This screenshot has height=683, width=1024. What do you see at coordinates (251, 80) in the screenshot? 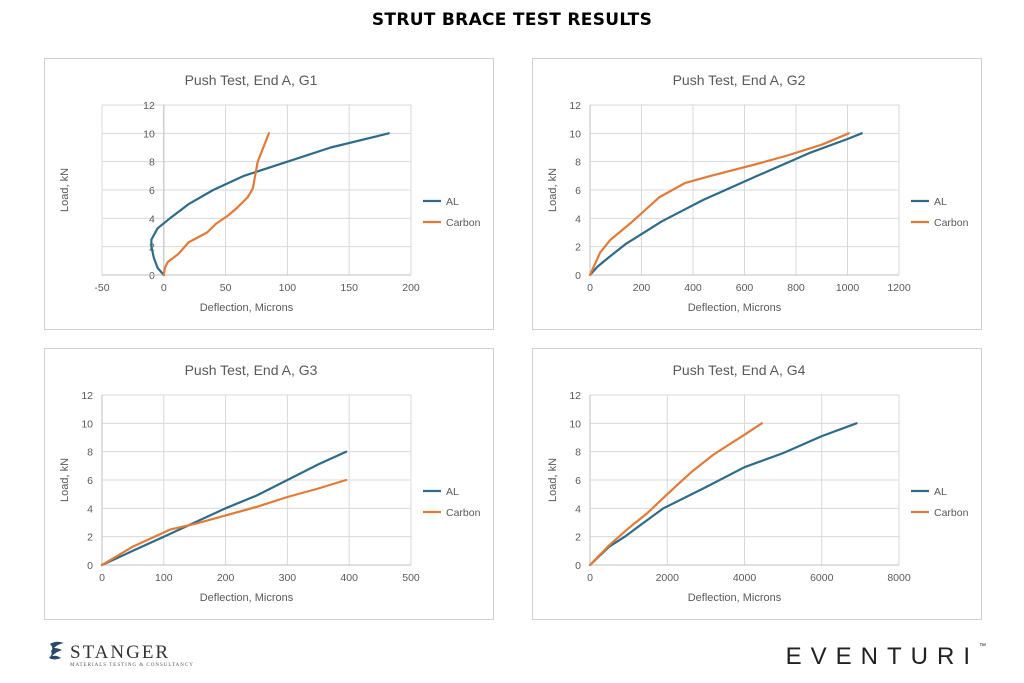
I see `chart-title: Push Test, End A, G1` at bounding box center [251, 80].